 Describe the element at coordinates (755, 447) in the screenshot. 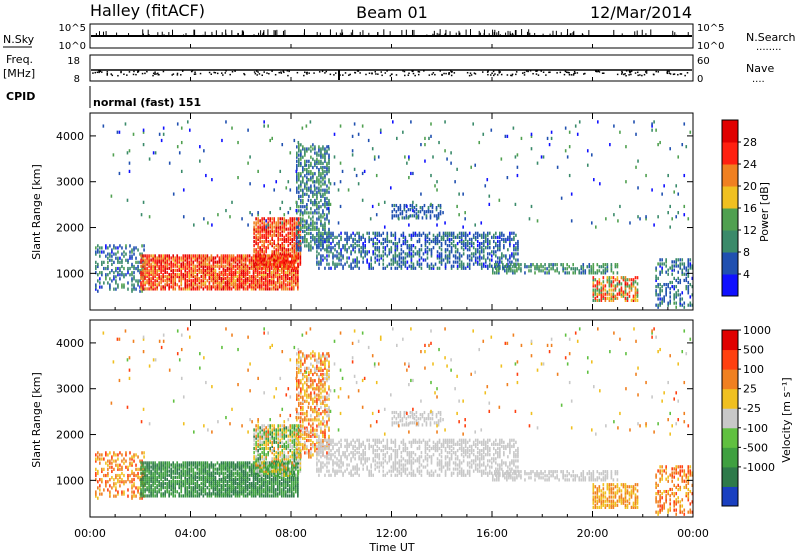

I see `colorbar-tick-label: -500` at that location.